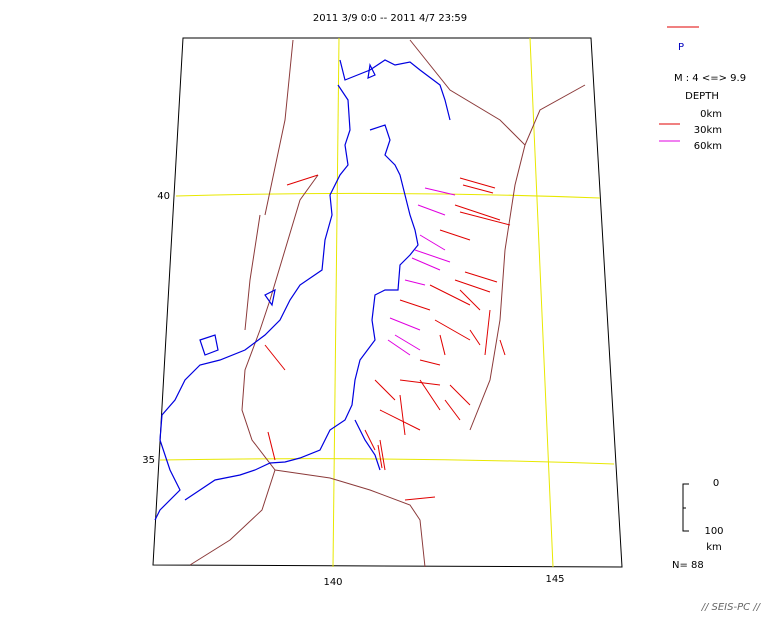 This screenshot has width=783, height=618. What do you see at coordinates (716, 483) in the screenshot?
I see `scale-top: 0` at bounding box center [716, 483].